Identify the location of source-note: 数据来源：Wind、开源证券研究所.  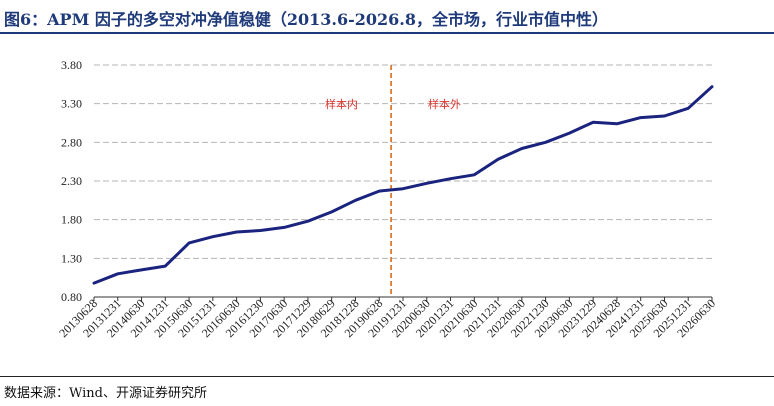
(105, 393).